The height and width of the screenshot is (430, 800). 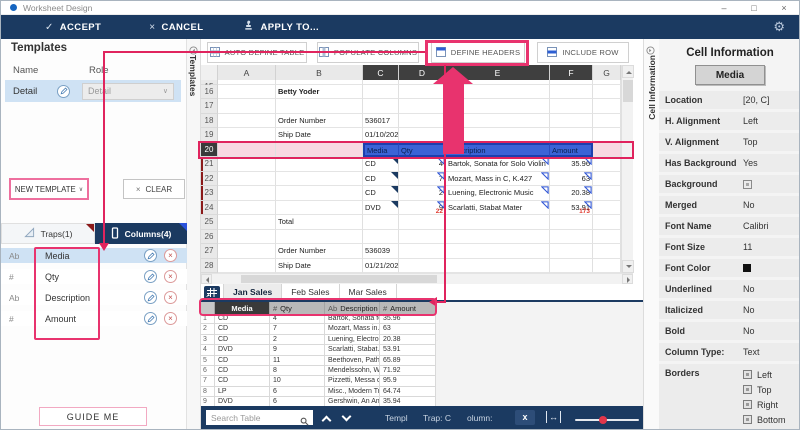 What do you see at coordinates (571, 72) in the screenshot?
I see `column-header-F: F` at bounding box center [571, 72].